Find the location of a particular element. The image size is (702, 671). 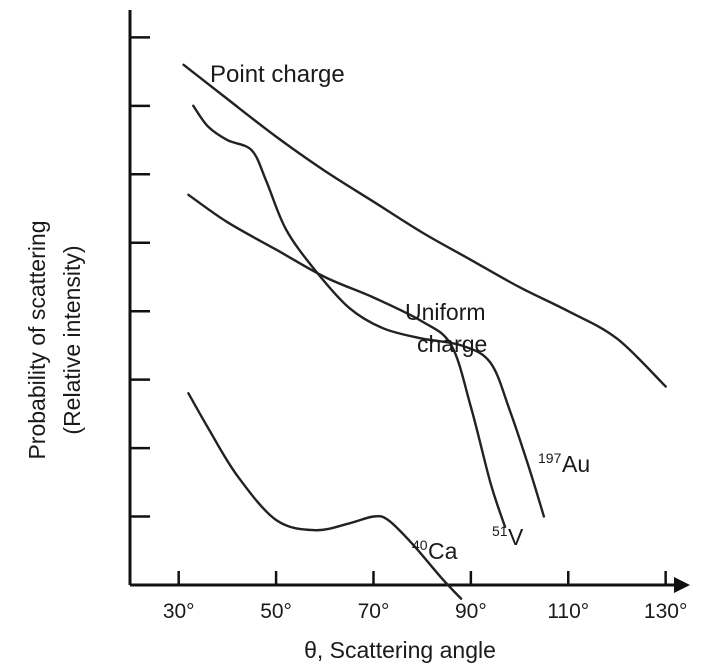

x-tick-label: 90° is located at coordinates (471, 611).